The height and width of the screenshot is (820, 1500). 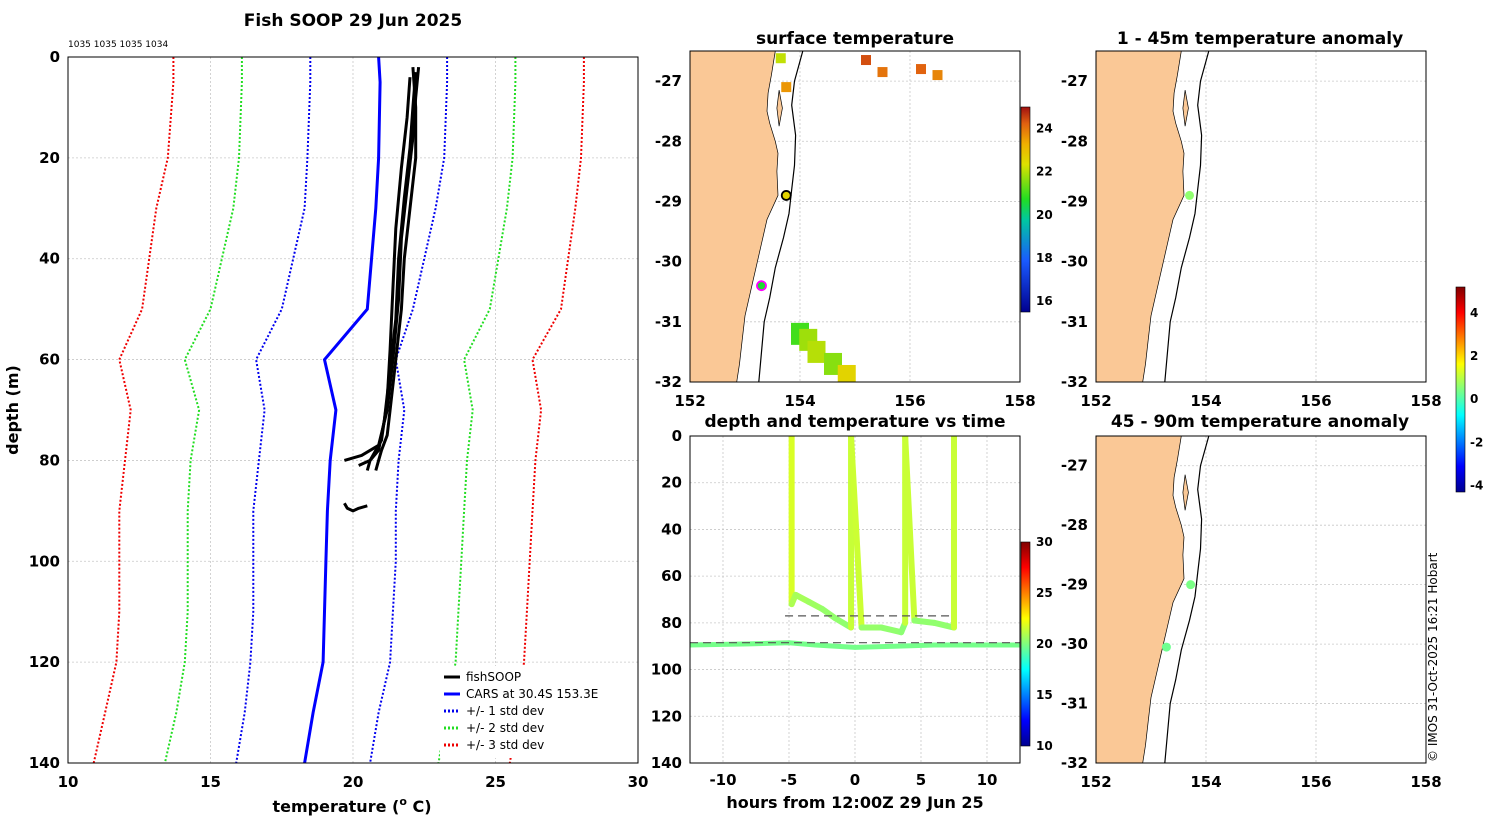 What do you see at coordinates (668, 141) in the screenshot?
I see `sst-y-tick: -28` at bounding box center [668, 141].